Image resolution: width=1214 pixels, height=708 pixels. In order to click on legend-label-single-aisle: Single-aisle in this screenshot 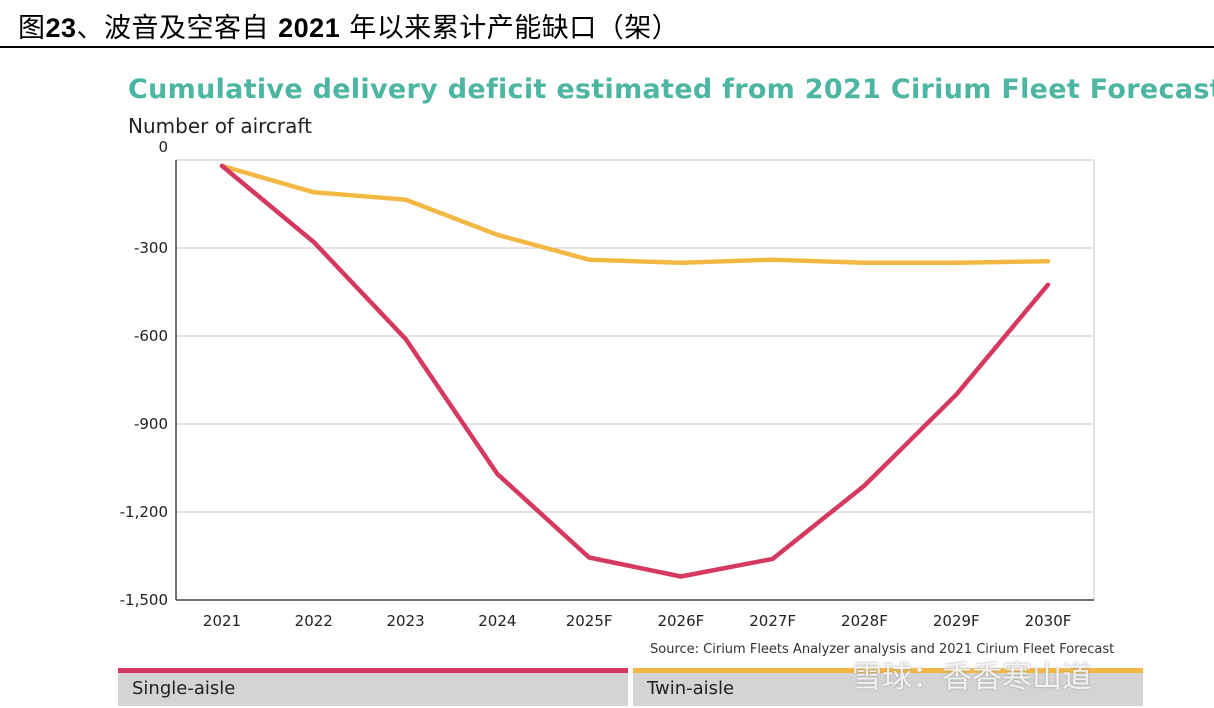, I will do `click(184, 688)`.